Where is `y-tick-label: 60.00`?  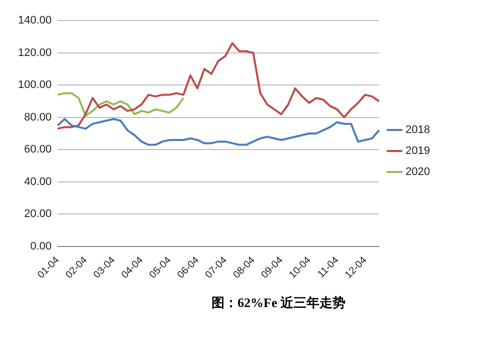 y-tick-label: 60.00 is located at coordinates (38, 150).